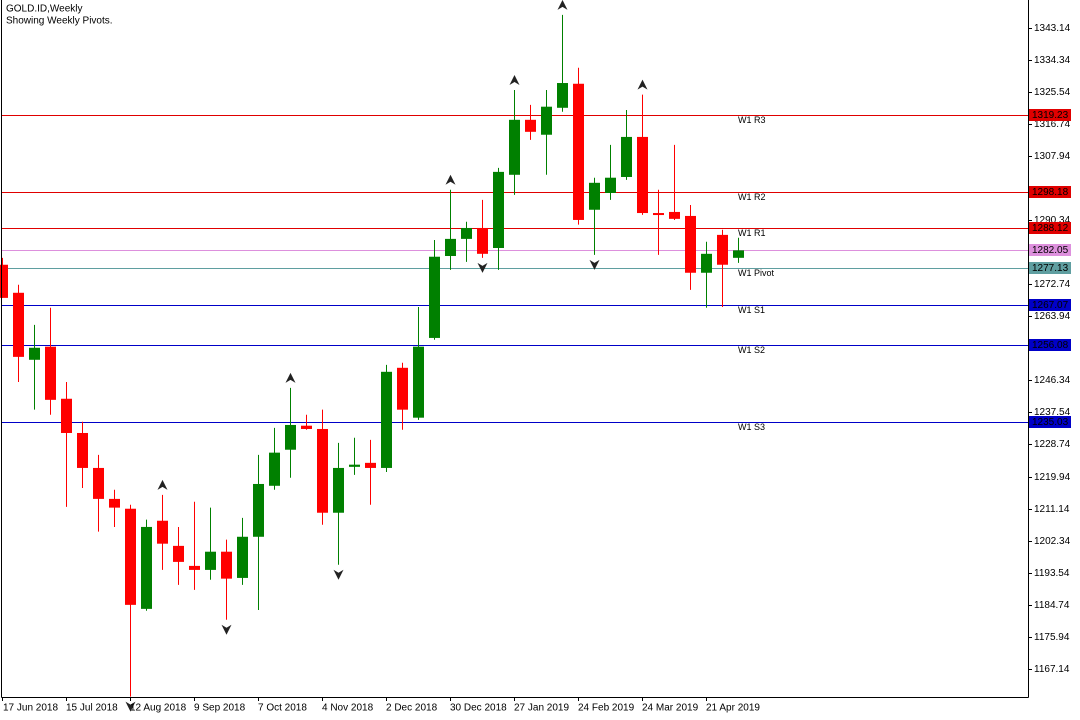 This screenshot has width=1080, height=720. I want to click on y-tick-label: 1193.54, so click(1052, 573).